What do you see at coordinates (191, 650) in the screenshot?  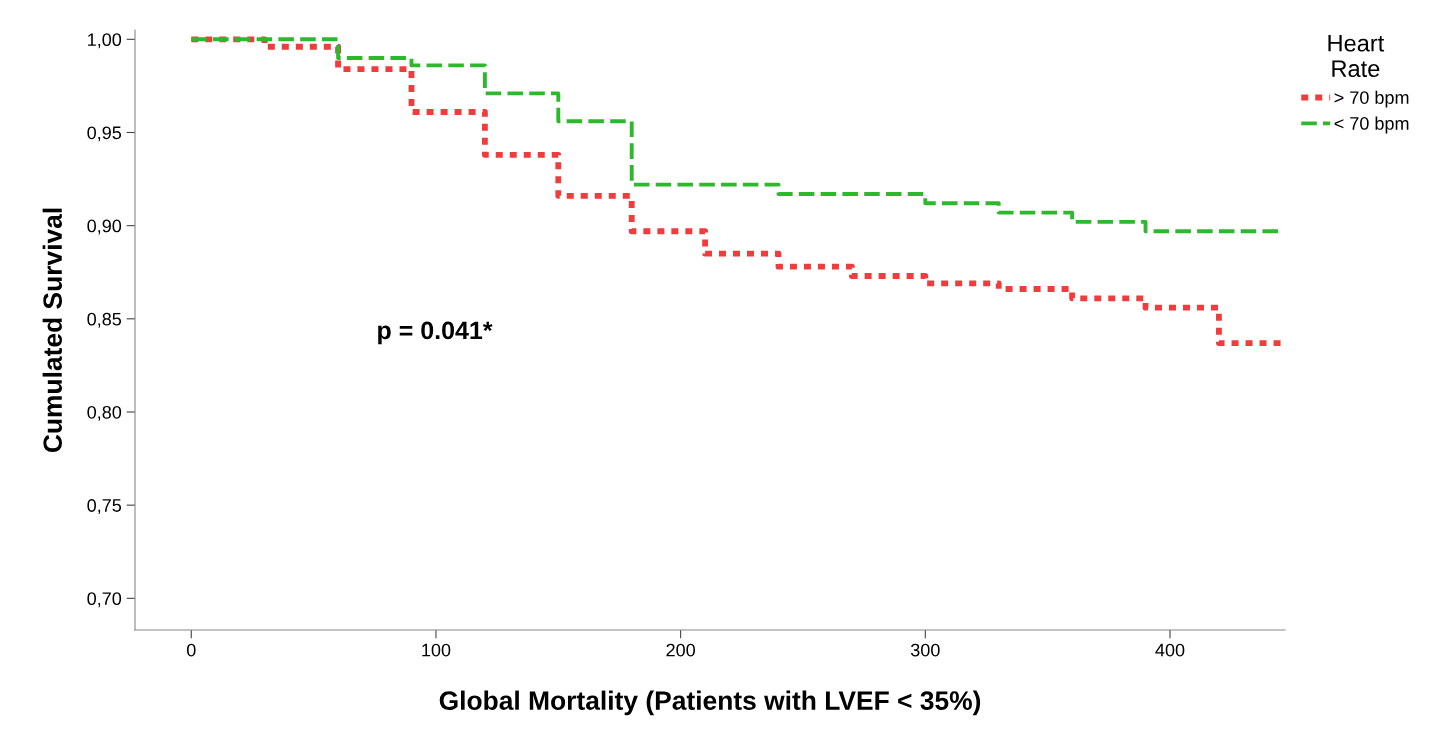 I see `x-tick-label: 0` at bounding box center [191, 650].